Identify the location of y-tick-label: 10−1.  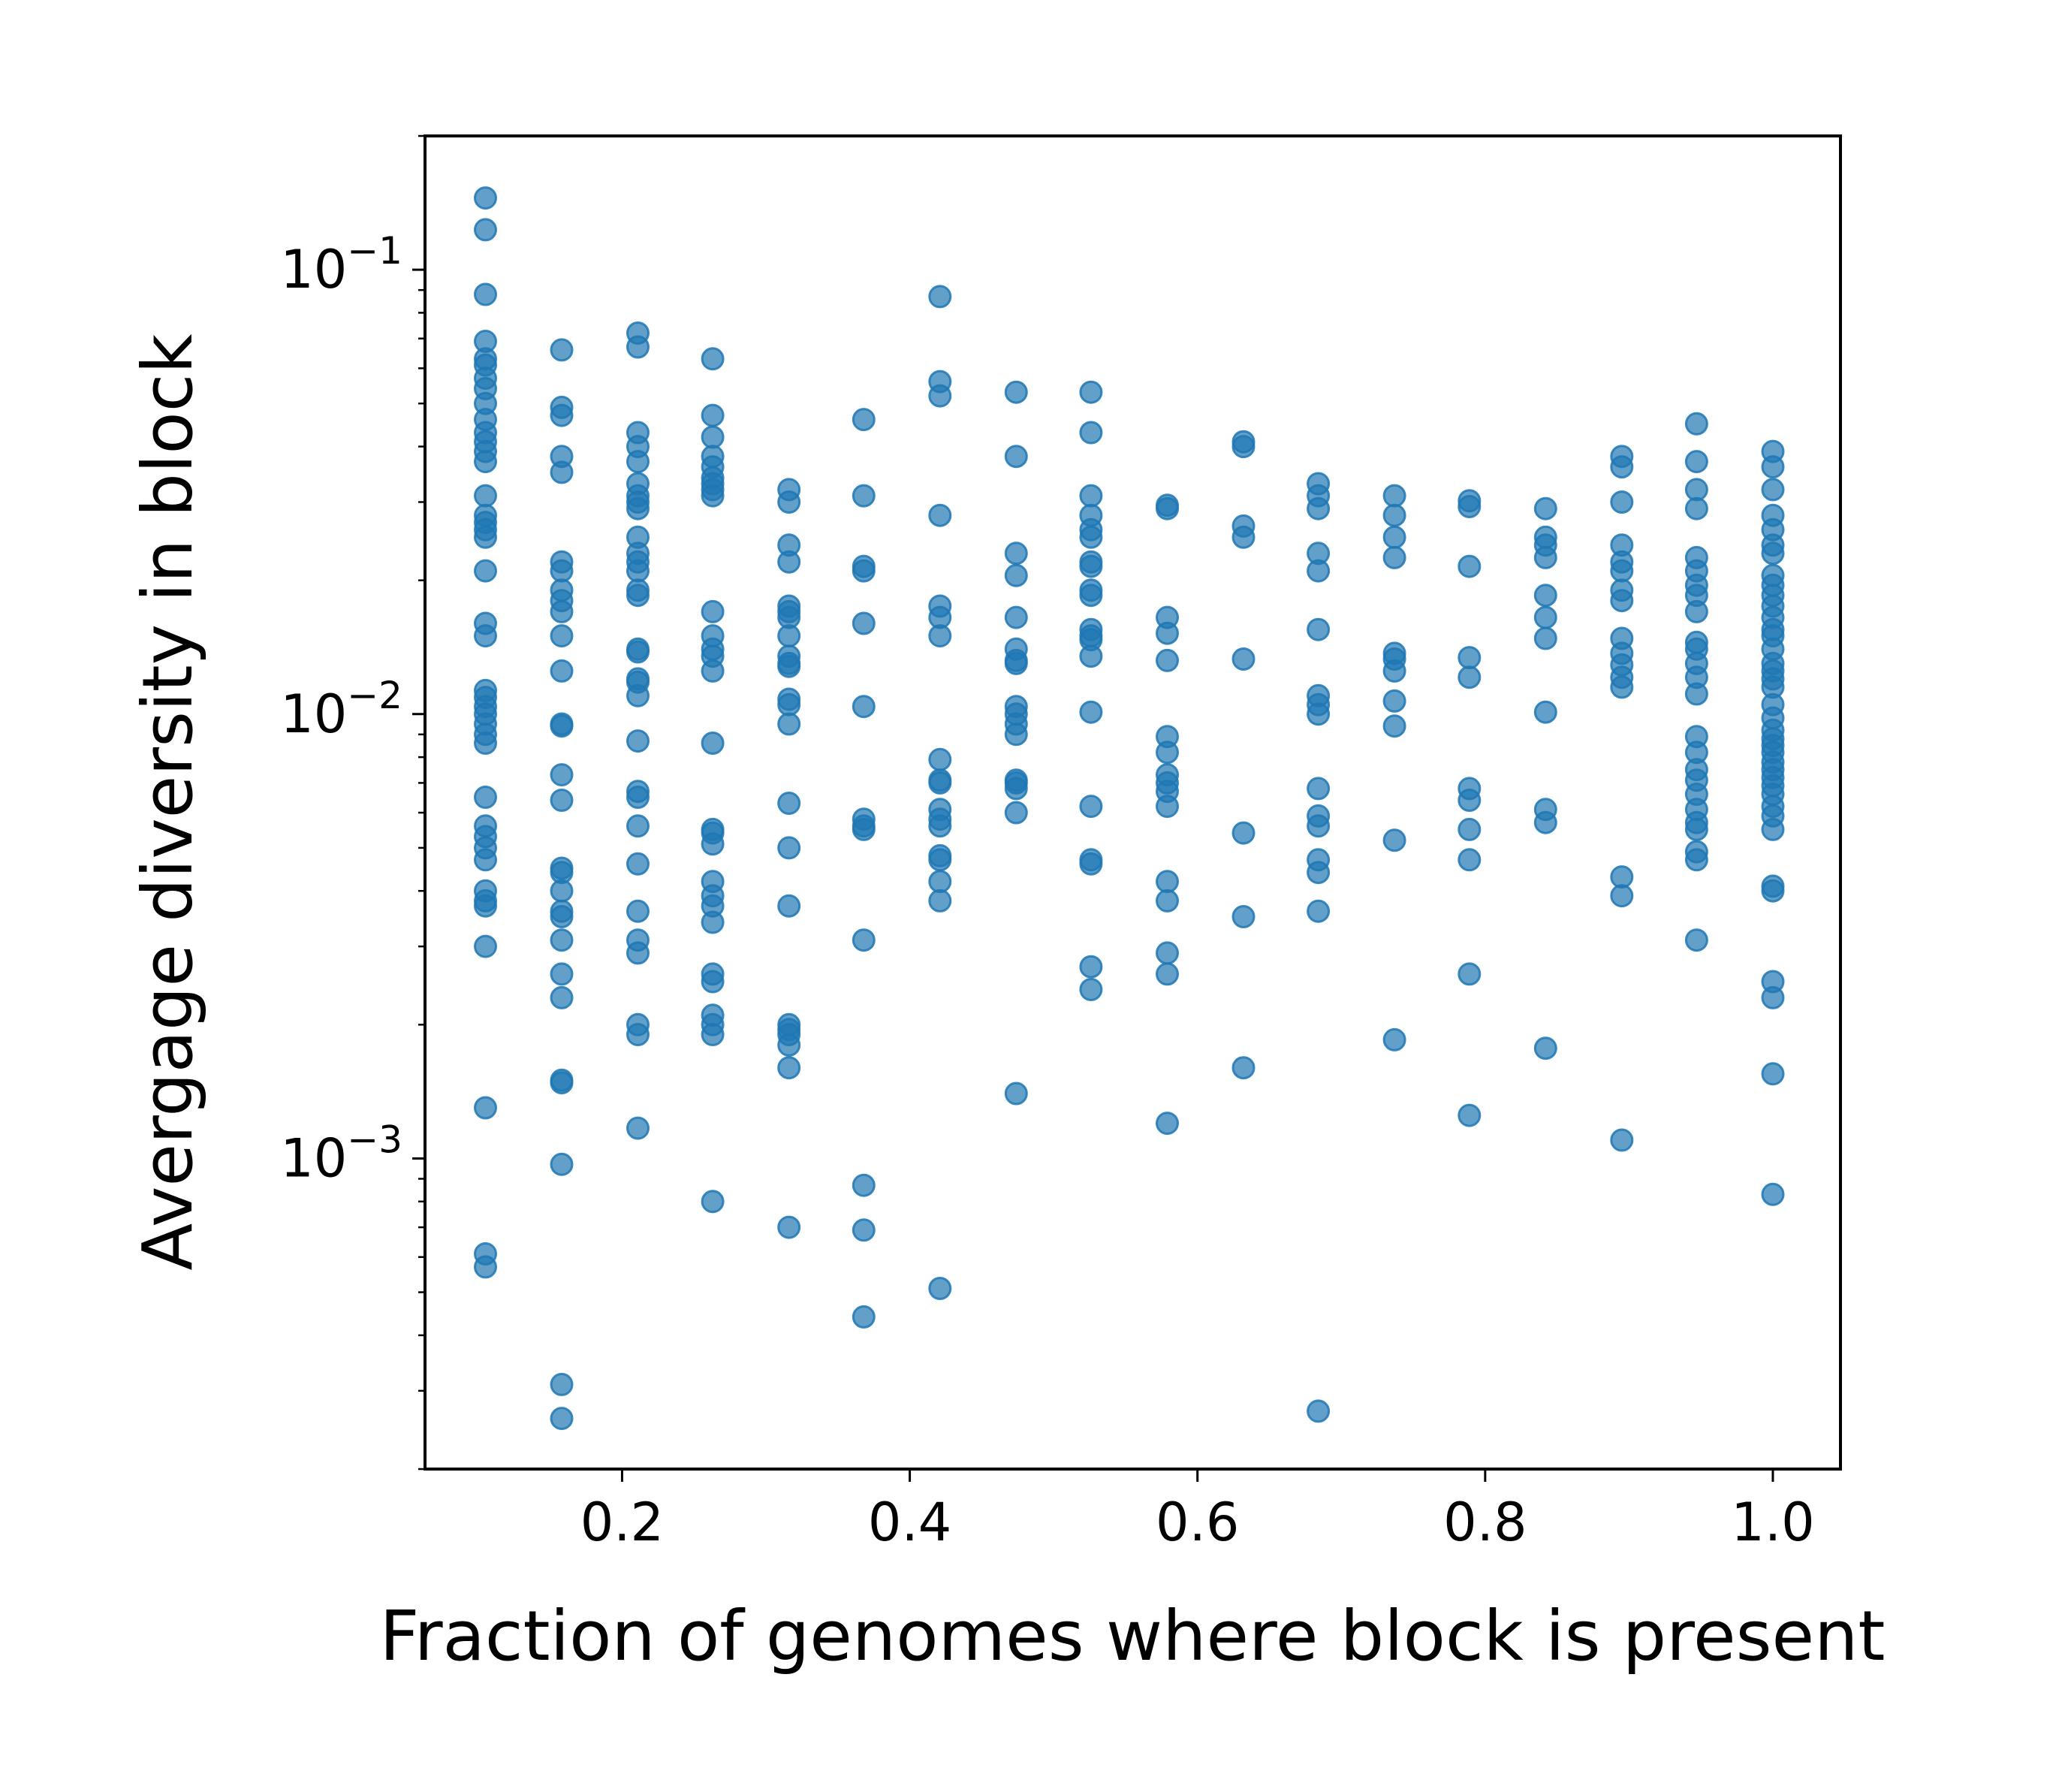
(341, 264).